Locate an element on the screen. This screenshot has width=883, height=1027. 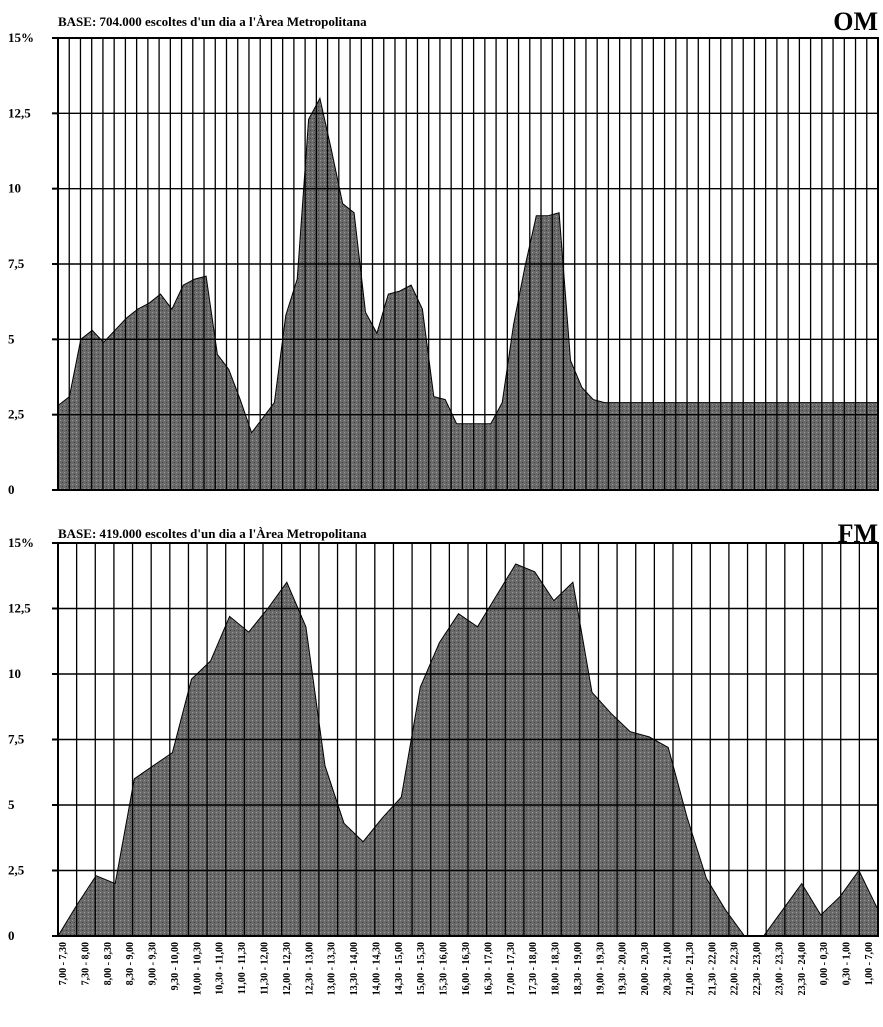
x-tick-label: 16,00 - 16,30 is located at coordinates (466, 968).